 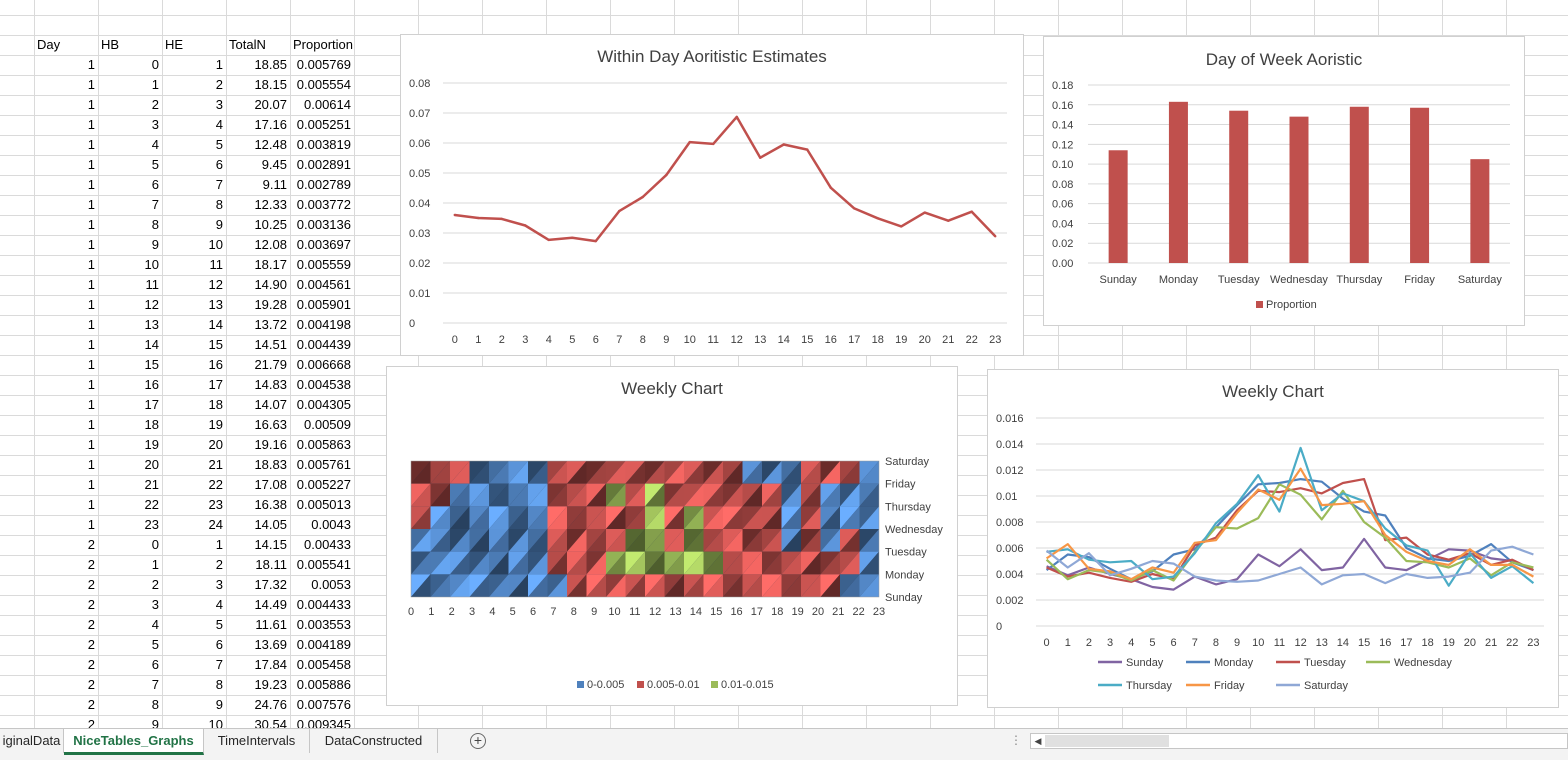 I want to click on cell-totaln: 18.11, so click(x=271, y=564).